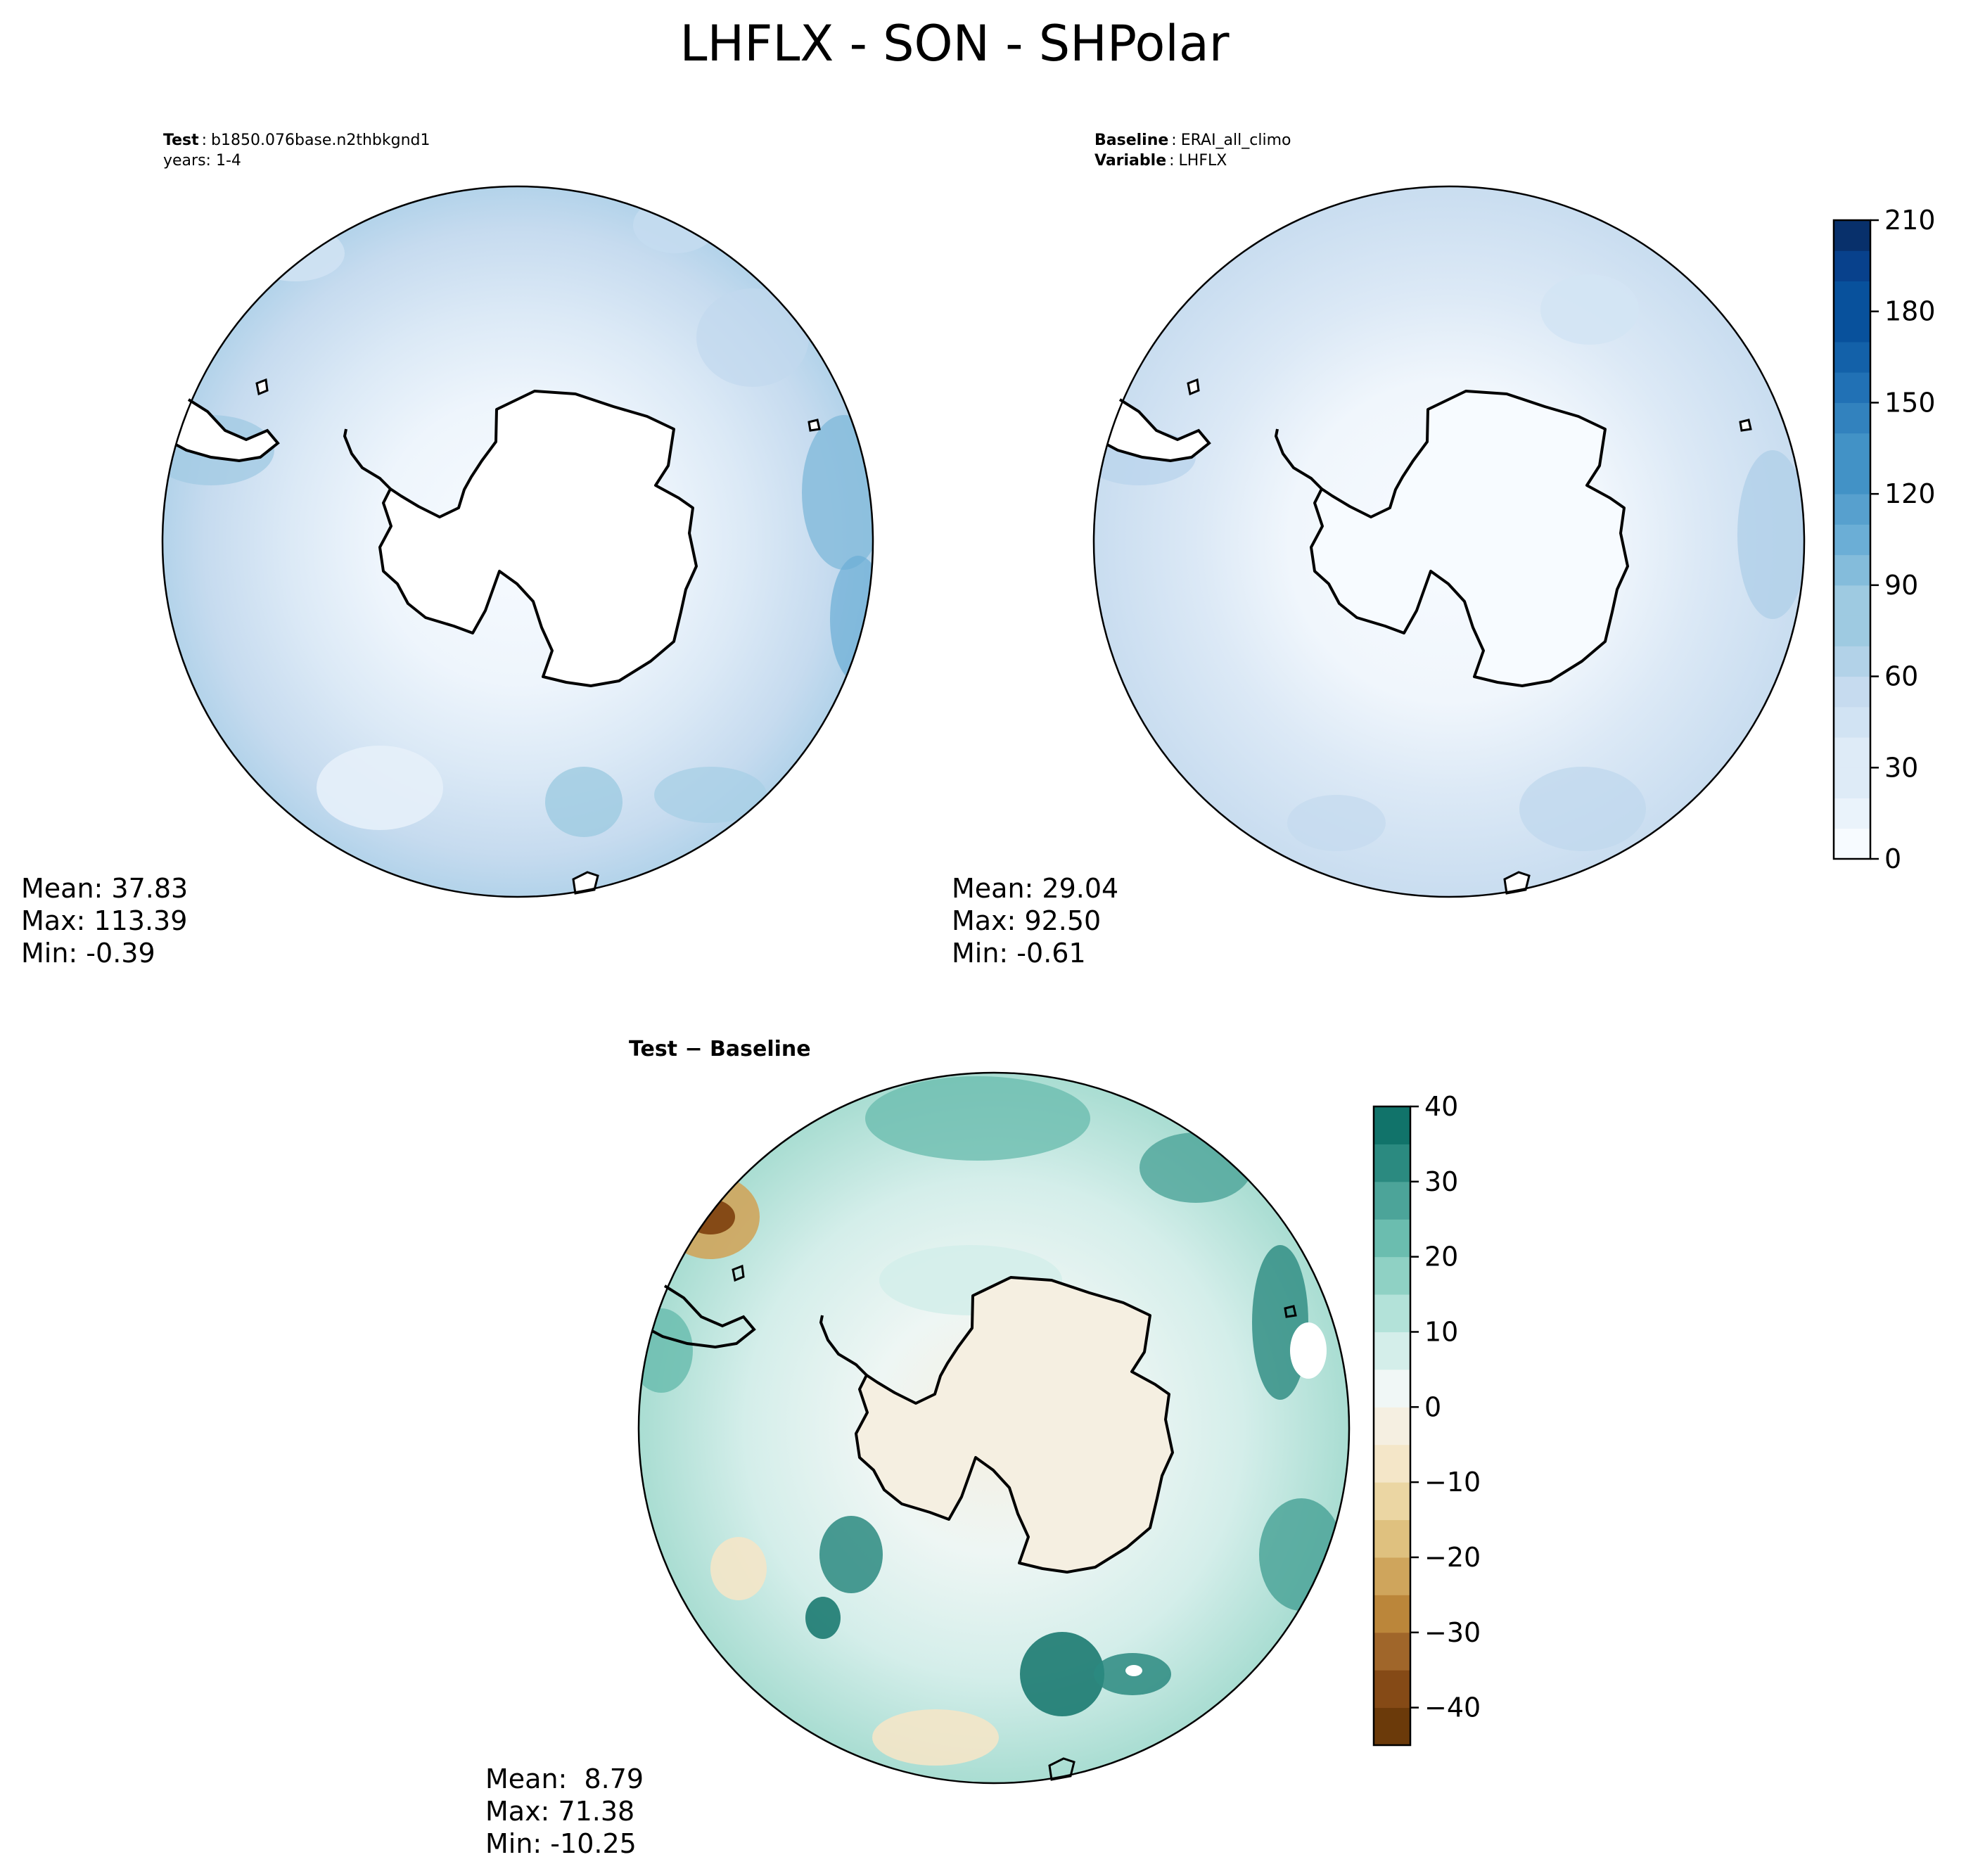  Describe the element at coordinates (1014, 1425) in the screenshot. I see `difference-antarctica` at that location.